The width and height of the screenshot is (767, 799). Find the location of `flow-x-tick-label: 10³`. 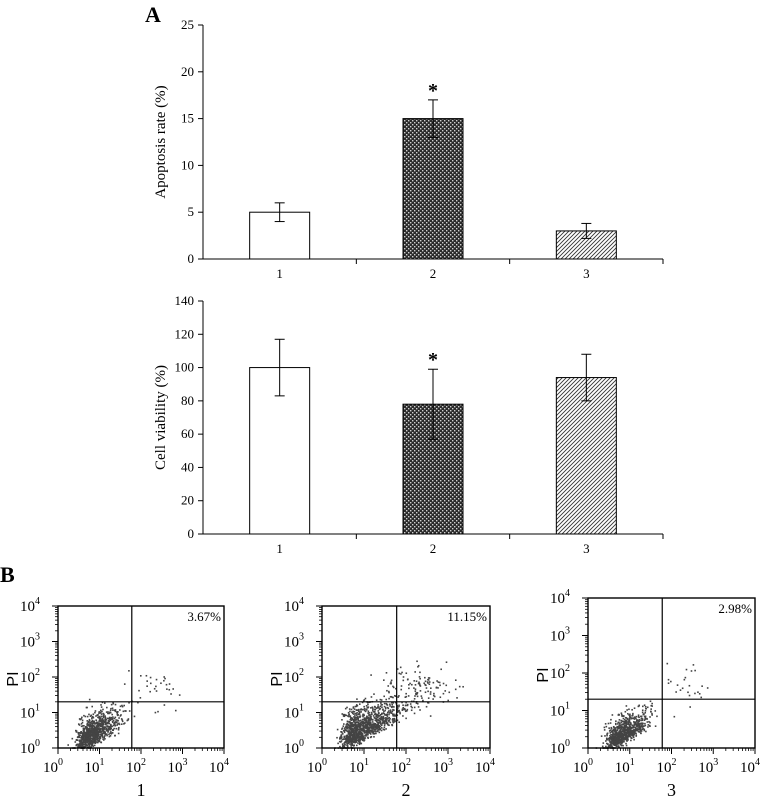

flow-x-tick-label: 10³ is located at coordinates (708, 766).